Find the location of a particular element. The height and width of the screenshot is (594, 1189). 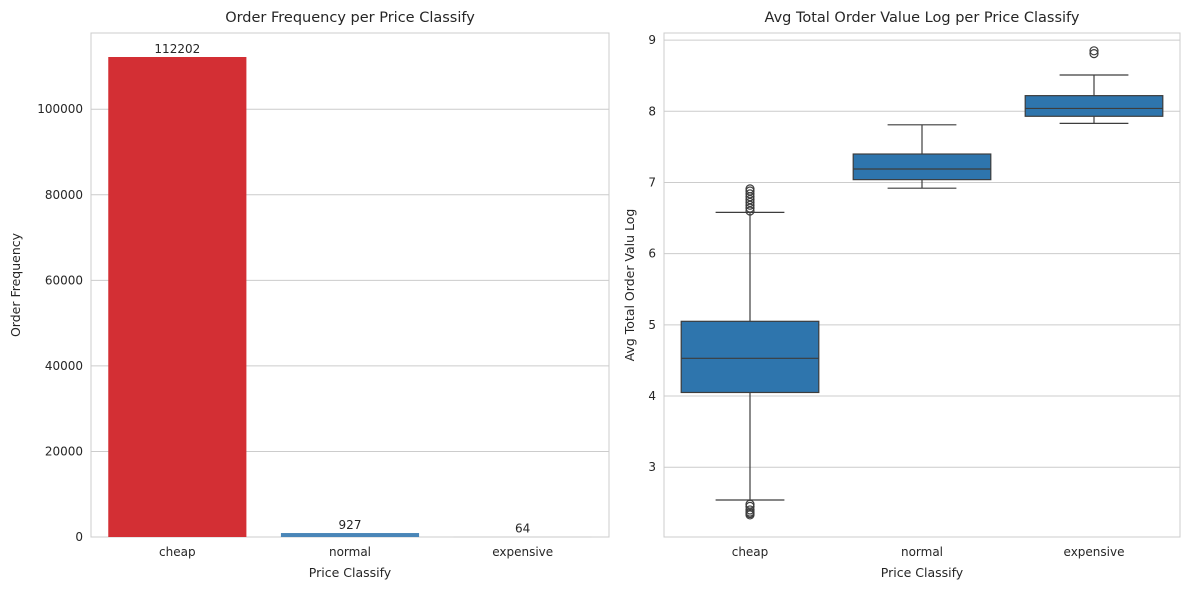

bar-chart-y-tick-label: 80000 is located at coordinates (64, 195).